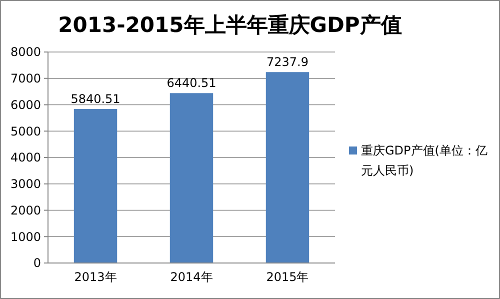  Describe the element at coordinates (230, 25) in the screenshot. I see `chart-title: 2013-2015年上半年重庆GDP产值` at that location.